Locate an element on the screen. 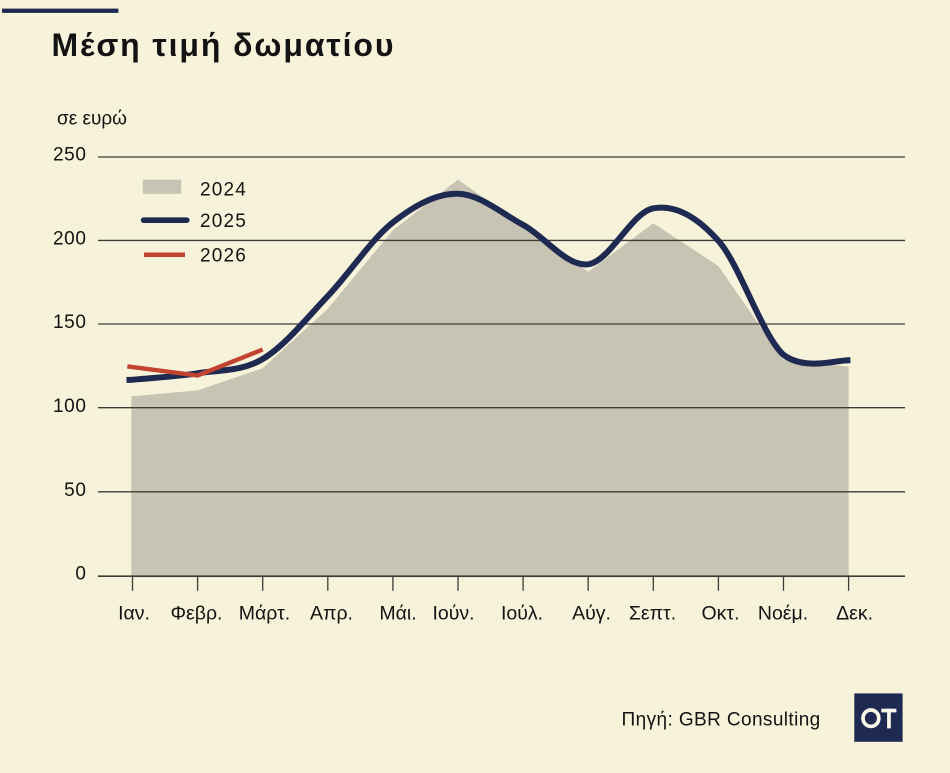 The height and width of the screenshot is (773, 950). svg-text: 200 is located at coordinates (70, 238).